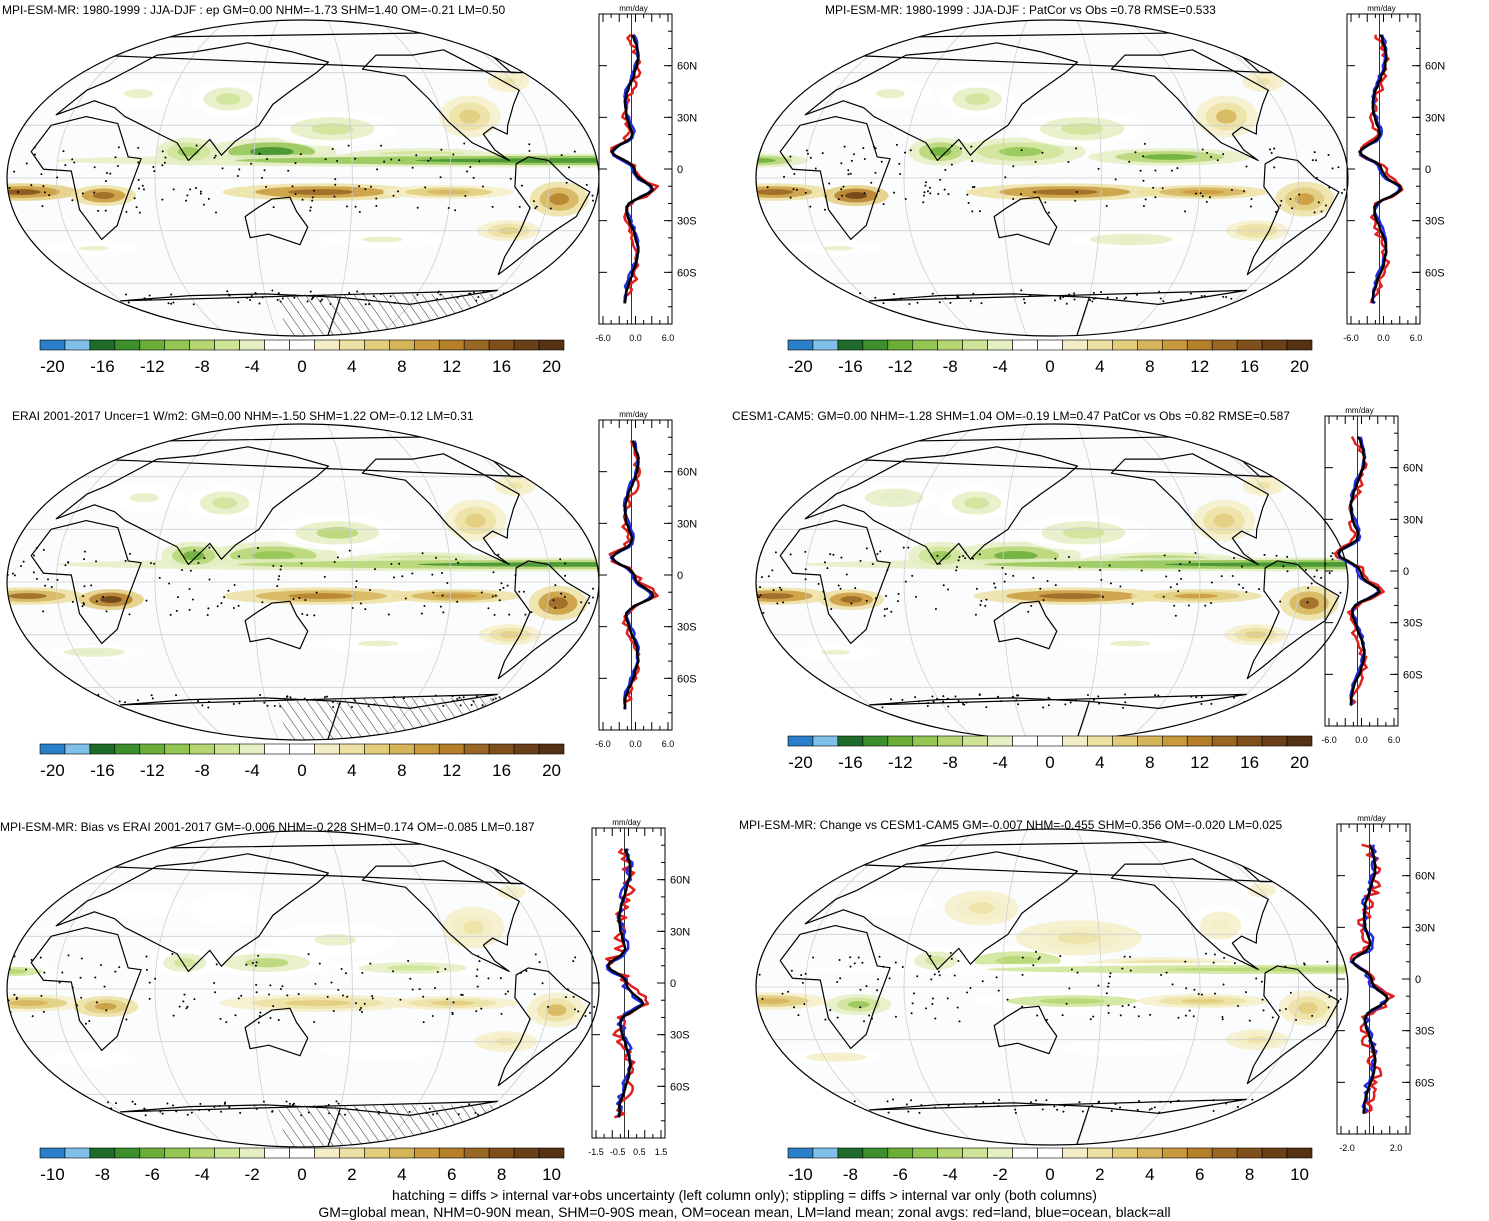 The height and width of the screenshot is (1221, 1489). What do you see at coordinates (680, 881) in the screenshot?
I see `latitude-tick-label: 60N` at bounding box center [680, 881].